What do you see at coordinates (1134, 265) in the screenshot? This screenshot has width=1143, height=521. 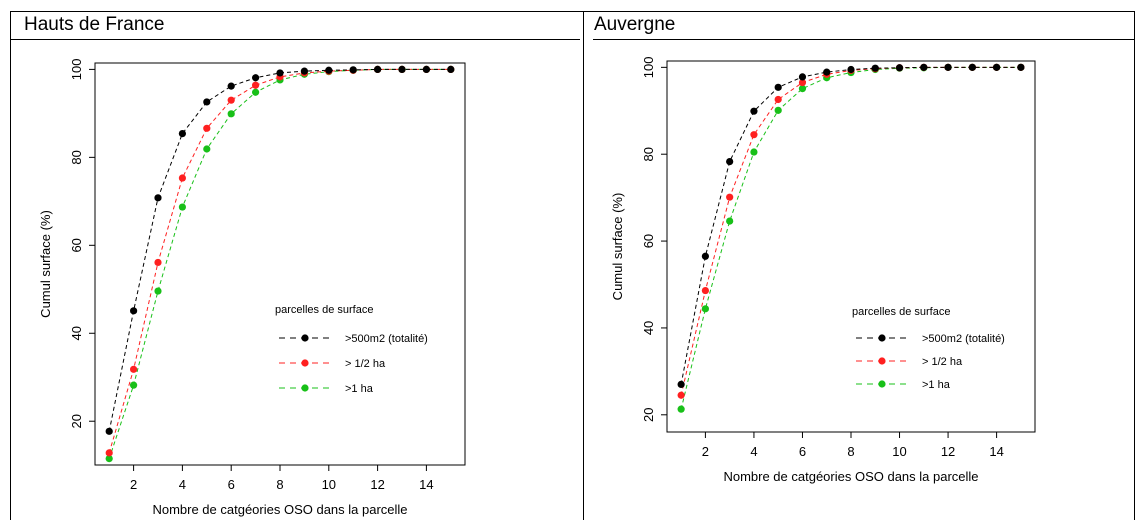 I see `table-right-border` at bounding box center [1134, 265].